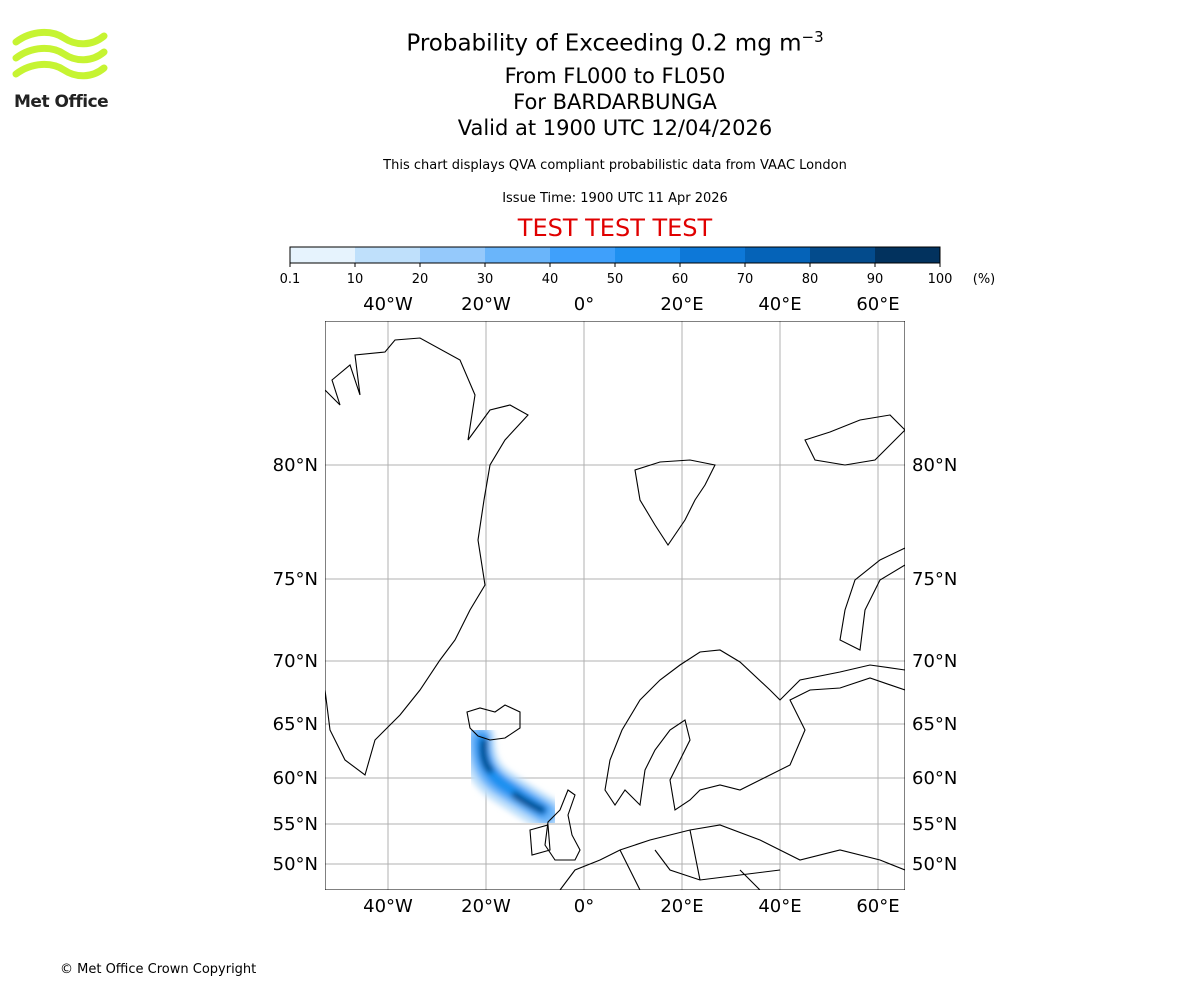 The height and width of the screenshot is (1000, 1200). Describe the element at coordinates (877, 304) in the screenshot. I see `lon-label-top: 60°E` at that location.